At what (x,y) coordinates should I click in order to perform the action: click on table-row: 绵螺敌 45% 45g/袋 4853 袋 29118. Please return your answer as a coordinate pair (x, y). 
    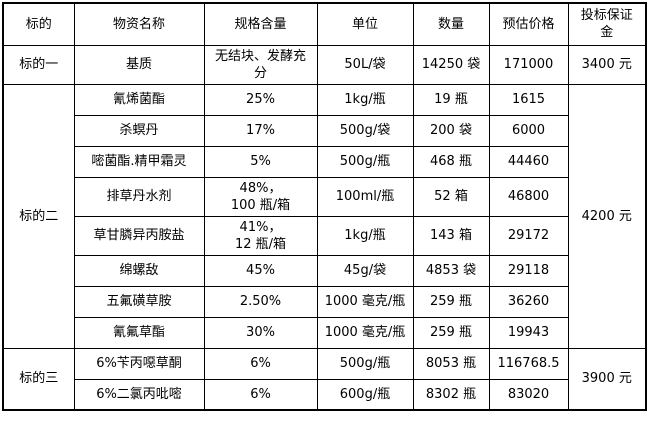
    Looking at the image, I should click on (324, 270).